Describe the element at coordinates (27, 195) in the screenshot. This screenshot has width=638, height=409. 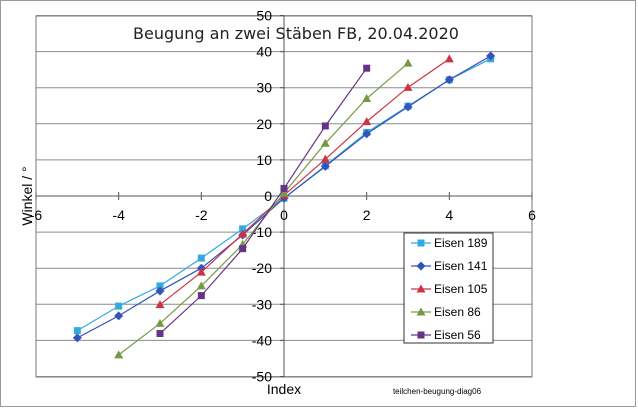
I see `y-axis-label: Winkel / °` at that location.